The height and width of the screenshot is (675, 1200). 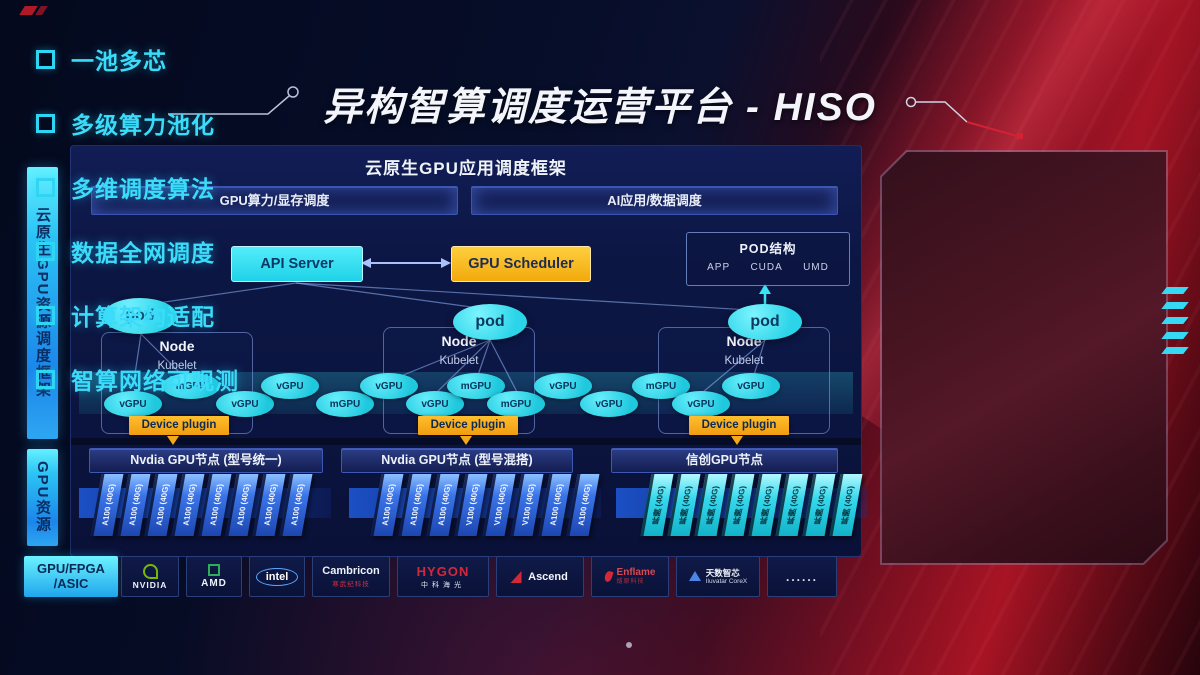 I want to click on pod-structure-items: APP CUDA UMD, so click(x=768, y=267).